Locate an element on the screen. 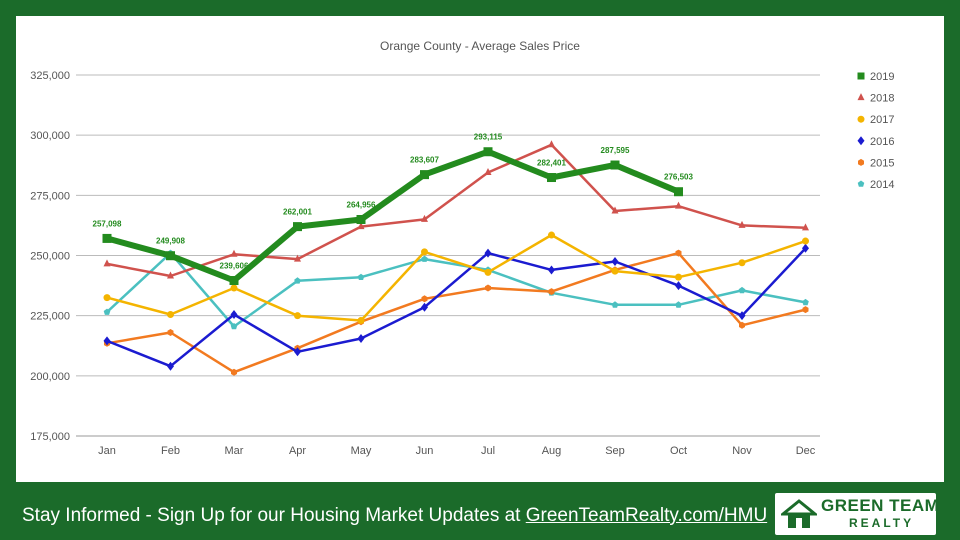 This screenshot has height=540, width=960. x-tick-label: Jan is located at coordinates (107, 451).